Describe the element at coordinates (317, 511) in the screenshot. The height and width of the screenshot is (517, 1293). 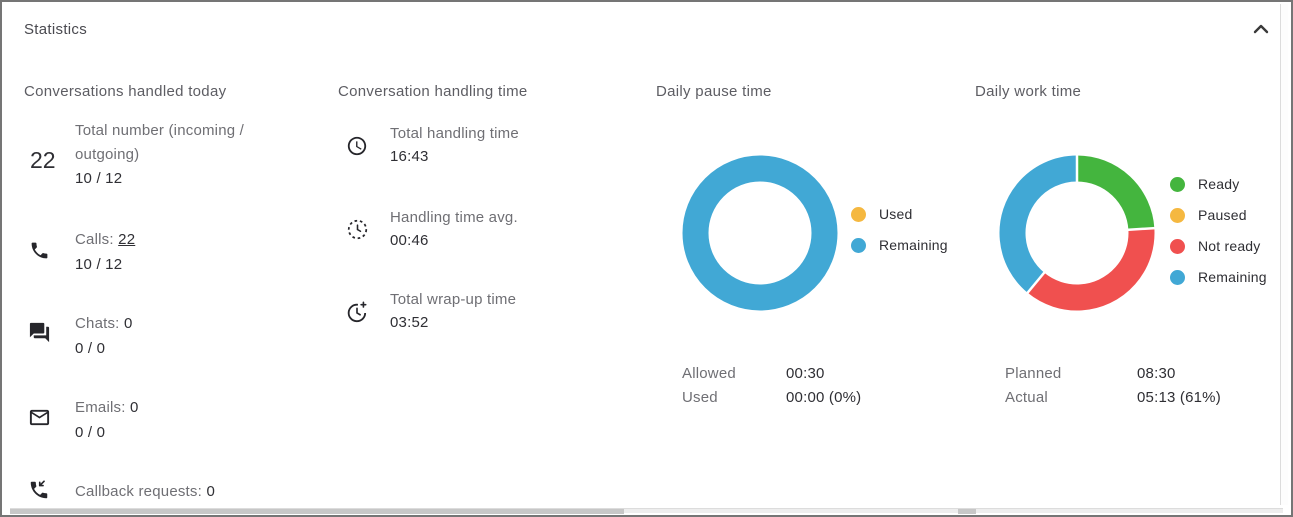
I see `horizontal-scrollbar-thumb` at that location.